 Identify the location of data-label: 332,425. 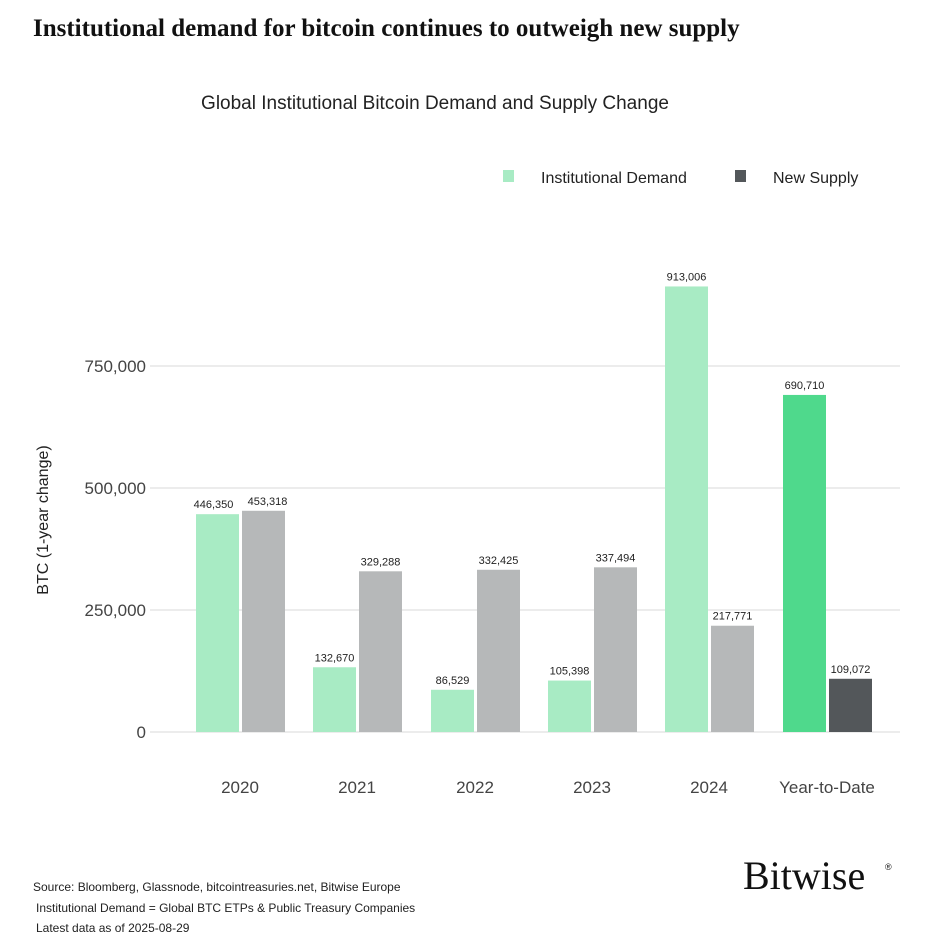
(499, 561).